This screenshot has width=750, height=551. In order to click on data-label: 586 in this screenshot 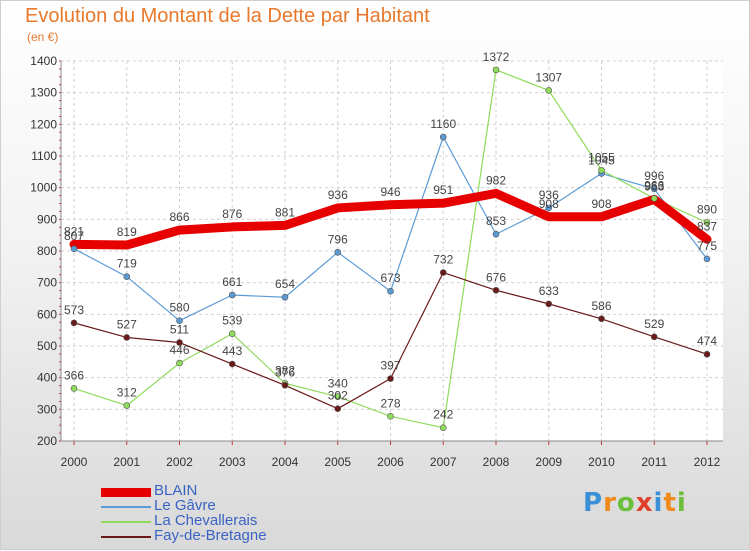, I will do `click(601, 306)`.